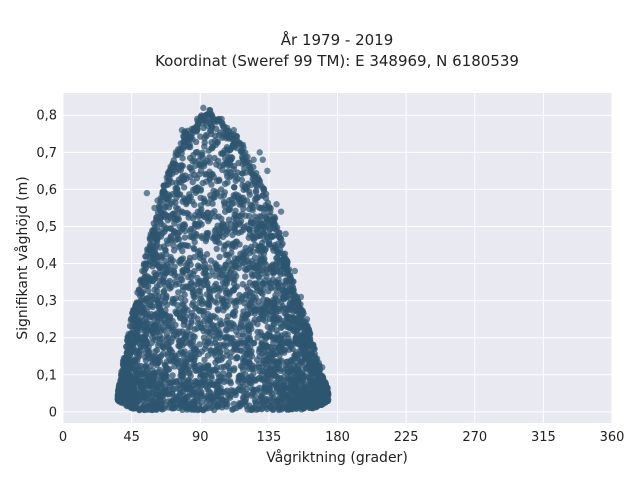 This screenshot has height=484, width=640. Describe the element at coordinates (612, 437) in the screenshot. I see `x-tick-label: 360` at that location.